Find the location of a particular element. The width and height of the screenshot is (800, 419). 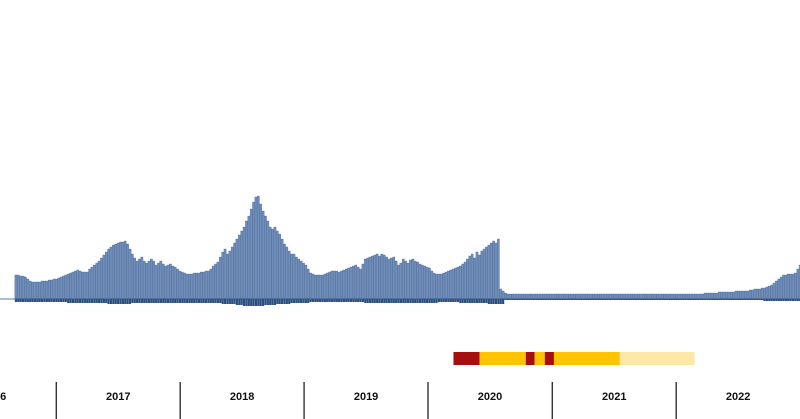

timeline-band is located at coordinates (574, 358).